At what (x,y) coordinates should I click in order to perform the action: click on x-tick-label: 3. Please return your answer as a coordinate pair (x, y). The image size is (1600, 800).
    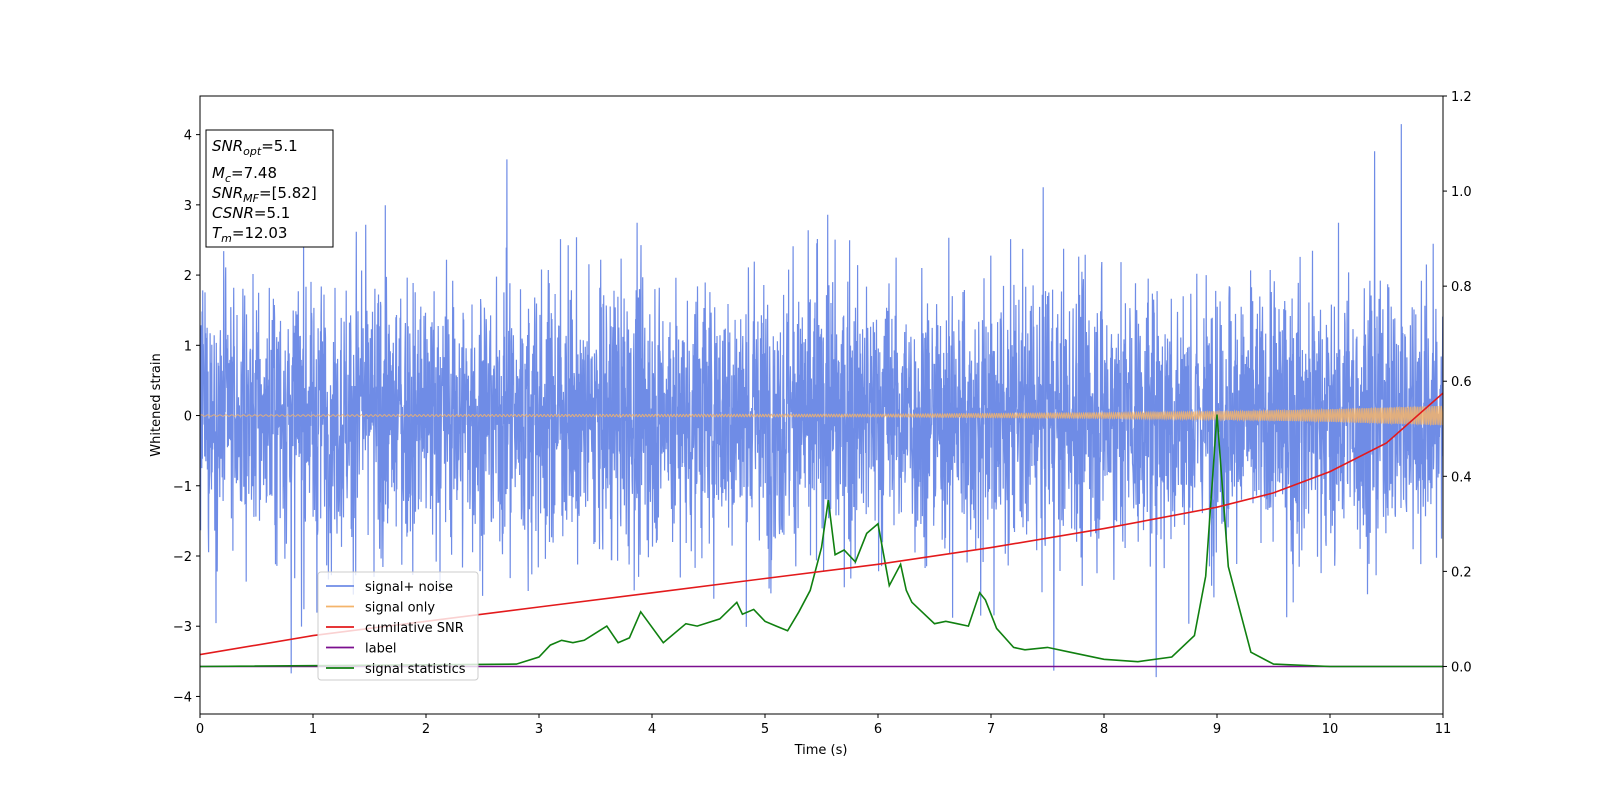
    Looking at the image, I should click on (539, 729).